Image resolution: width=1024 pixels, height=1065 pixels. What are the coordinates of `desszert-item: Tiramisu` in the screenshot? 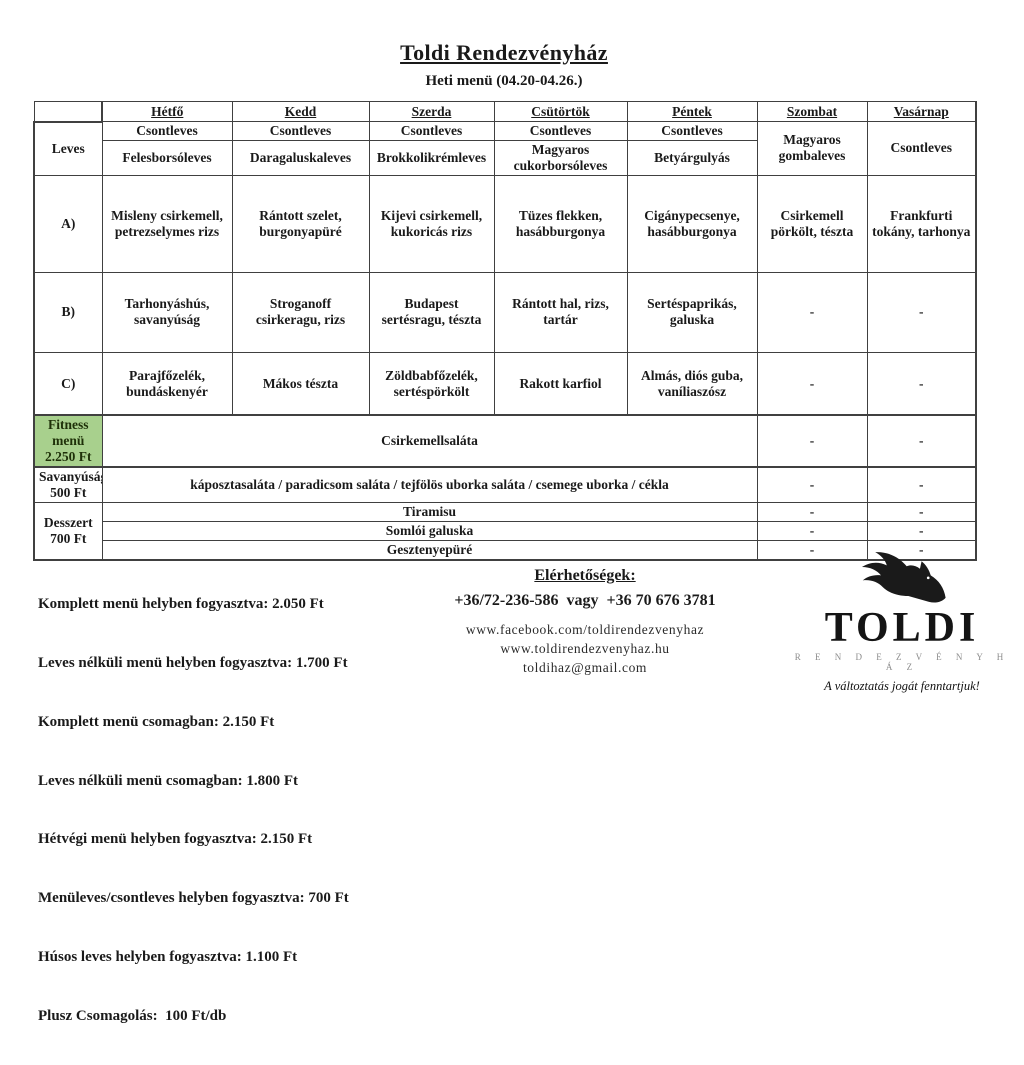 It's located at (429, 511).